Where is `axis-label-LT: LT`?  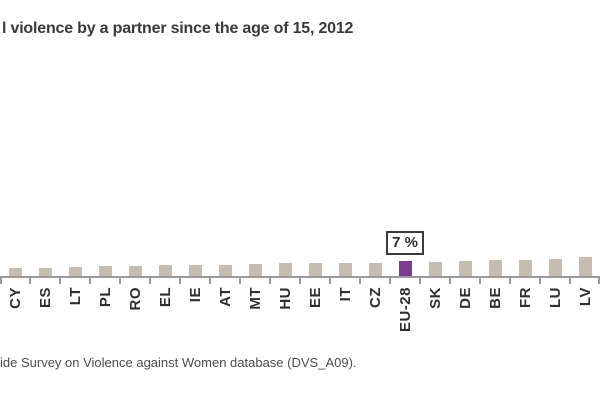 axis-label-LT: LT is located at coordinates (75, 296).